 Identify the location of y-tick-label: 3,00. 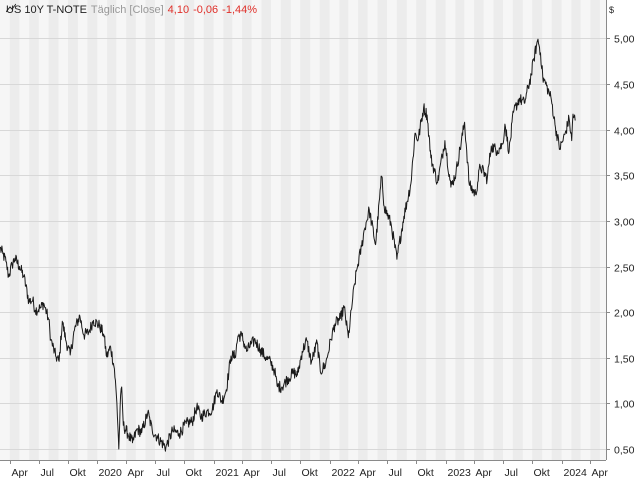
(624, 223).